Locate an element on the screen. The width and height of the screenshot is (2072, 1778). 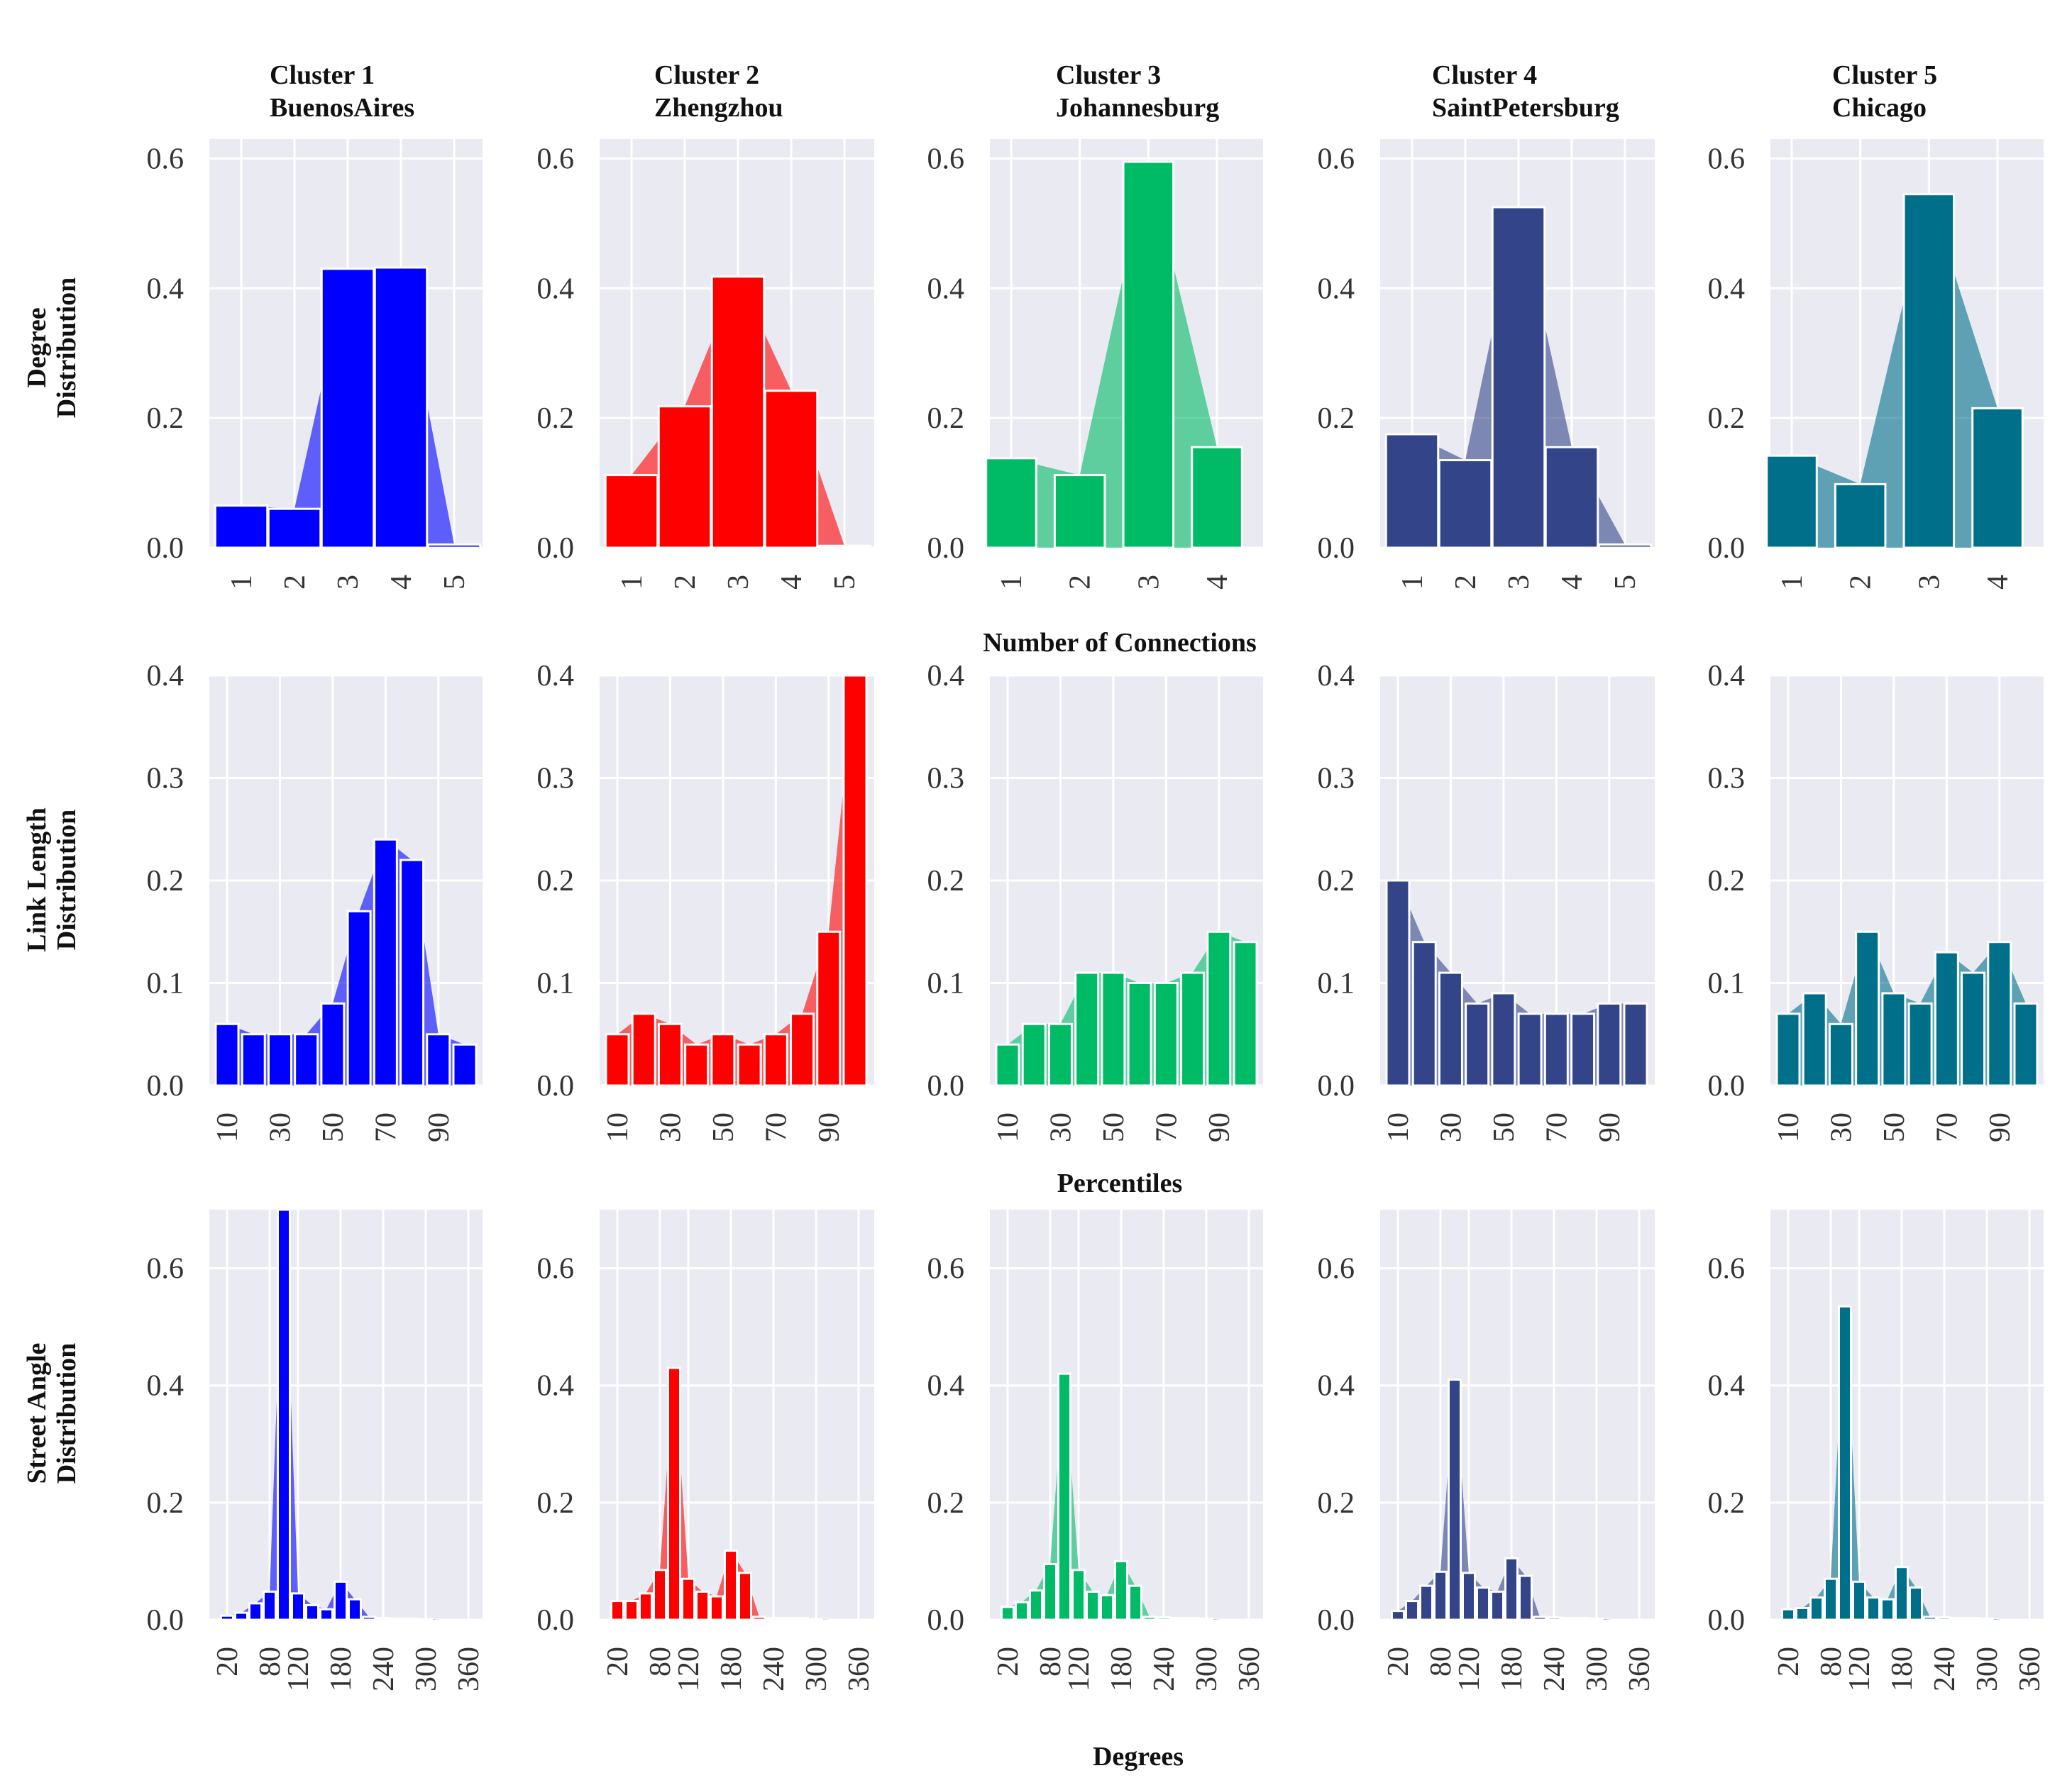
x-tick-label: 50 is located at coordinates (1114, 1127).